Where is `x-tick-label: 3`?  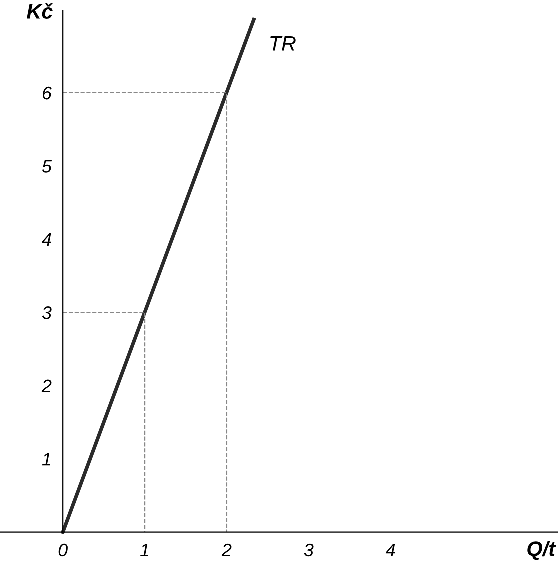 x-tick-label: 3 is located at coordinates (309, 550).